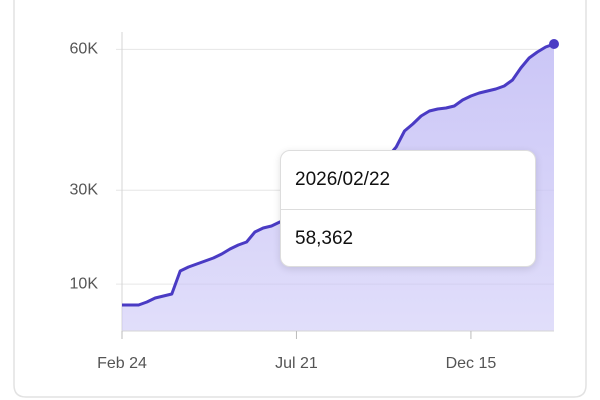  What do you see at coordinates (324, 238) in the screenshot?
I see `tooltip-value: 58,362` at bounding box center [324, 238].